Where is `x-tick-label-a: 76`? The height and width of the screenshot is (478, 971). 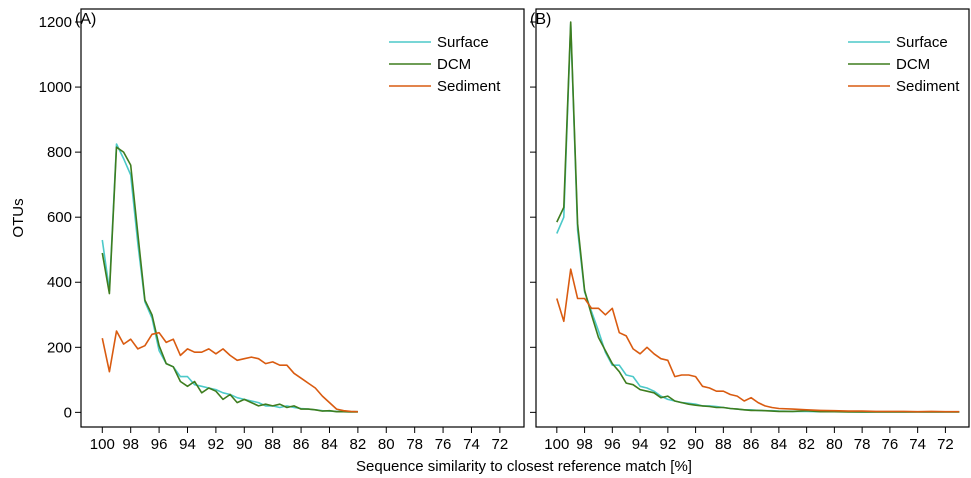
x-tick-label-a: 76 is located at coordinates (443, 444).